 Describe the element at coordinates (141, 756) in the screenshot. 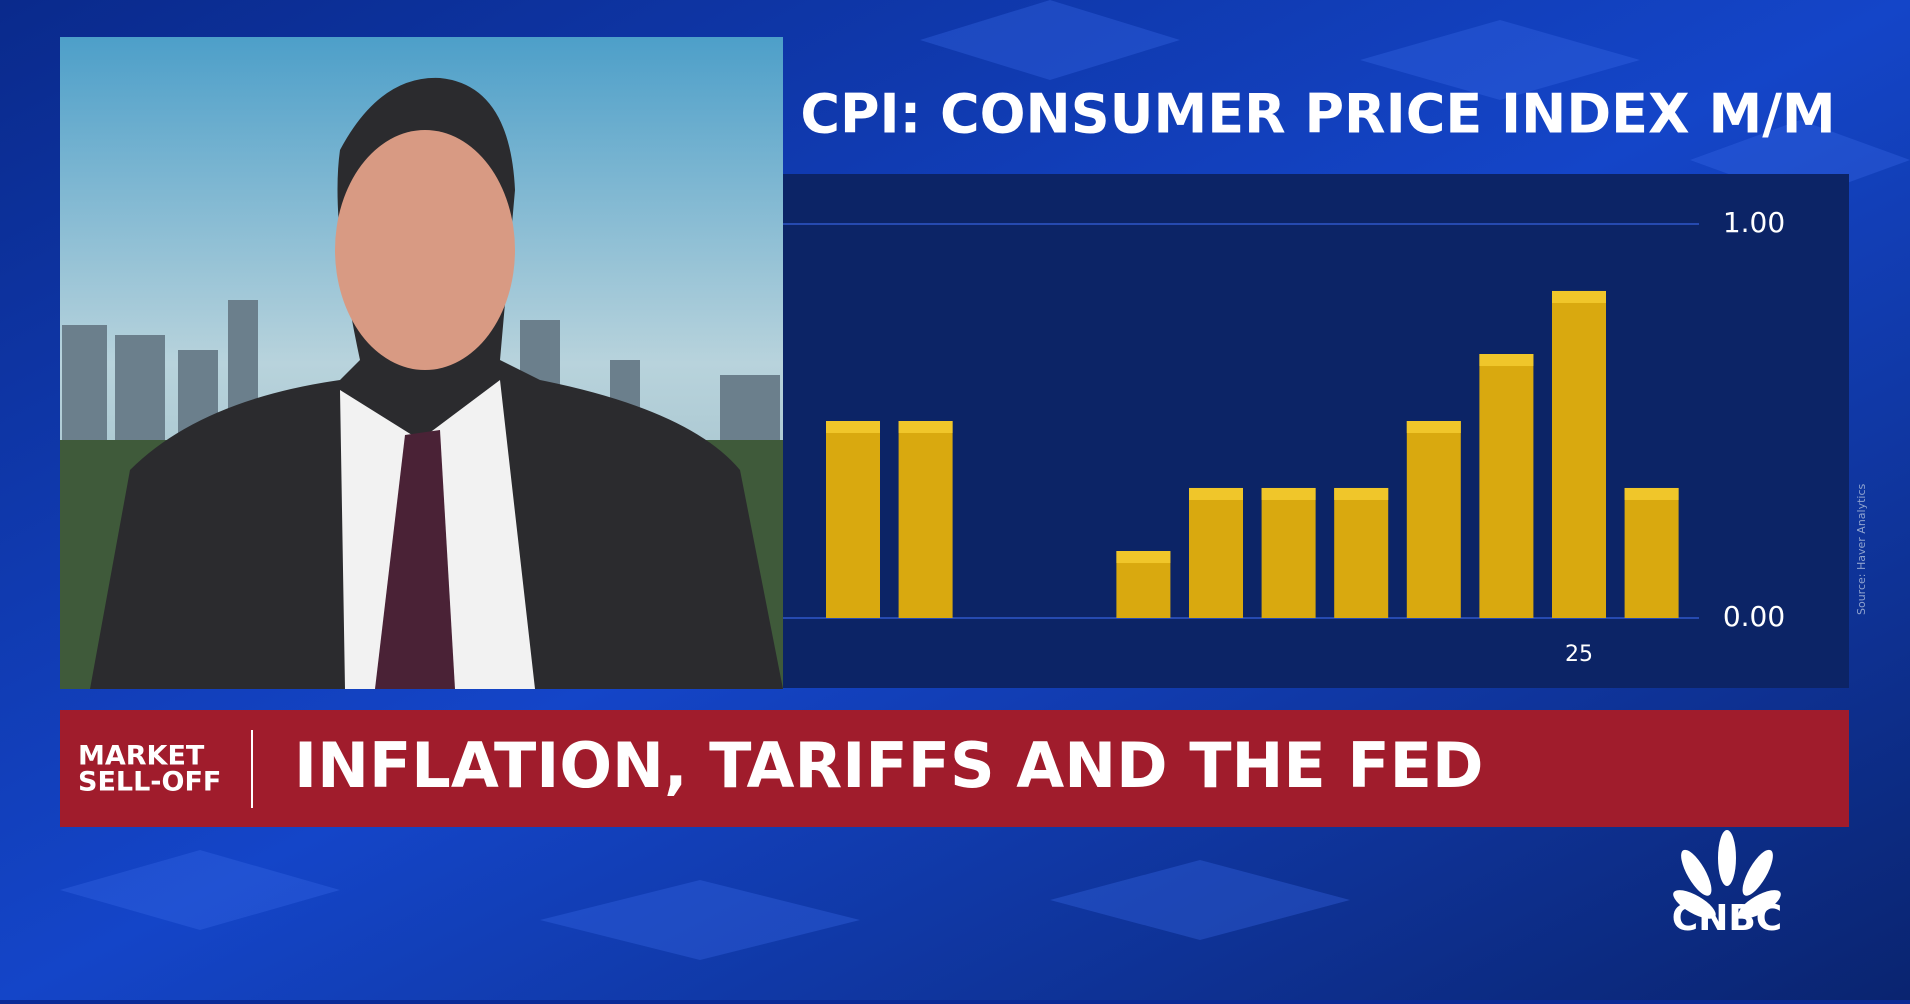

I see `banner-tag: MARKET` at that location.